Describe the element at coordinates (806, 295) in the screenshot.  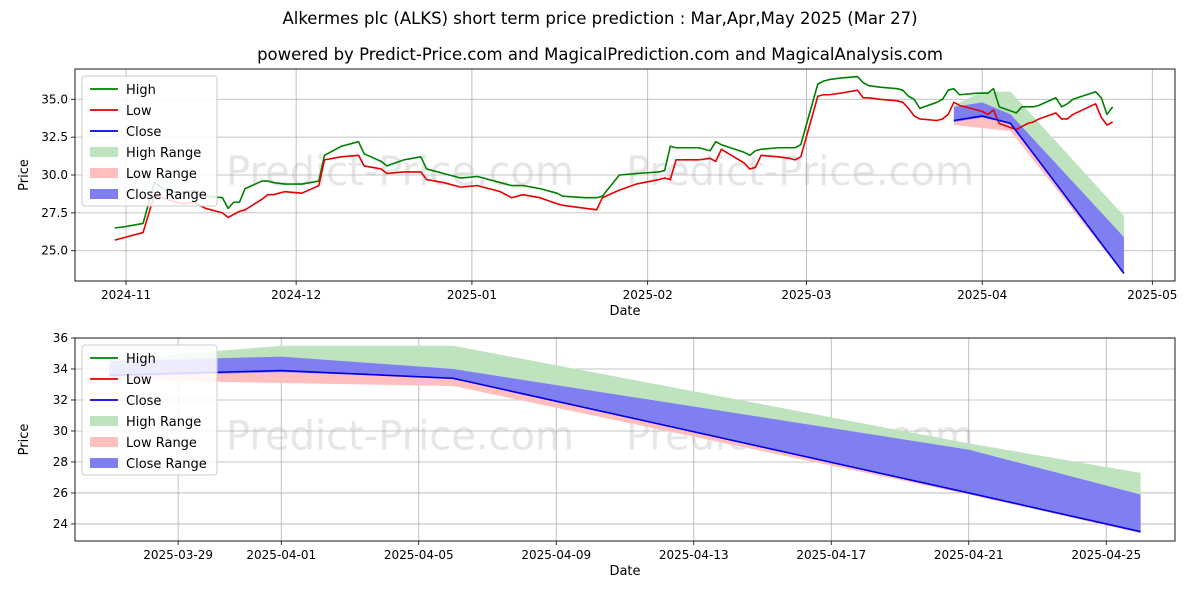
I see `top-xtick-label: 2025-03` at that location.